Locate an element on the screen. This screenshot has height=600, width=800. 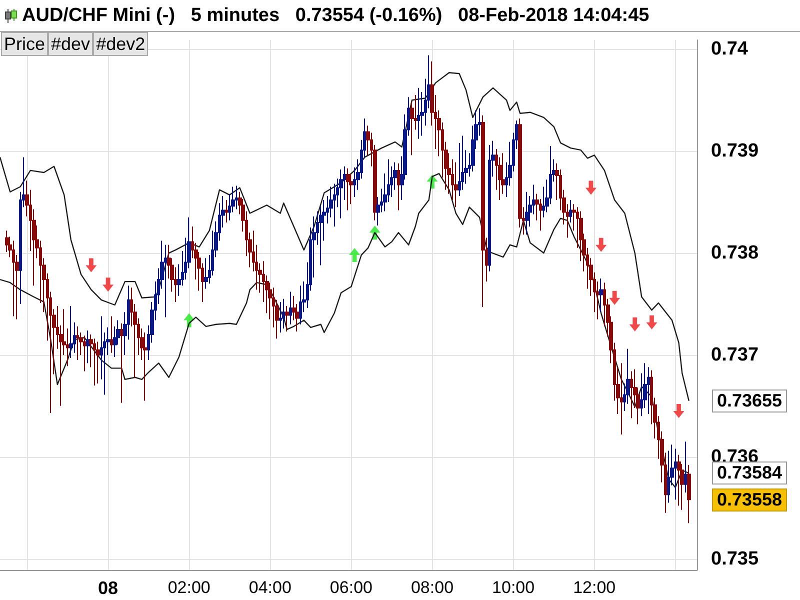
y-tick-label: 0.738 is located at coordinates (735, 253).